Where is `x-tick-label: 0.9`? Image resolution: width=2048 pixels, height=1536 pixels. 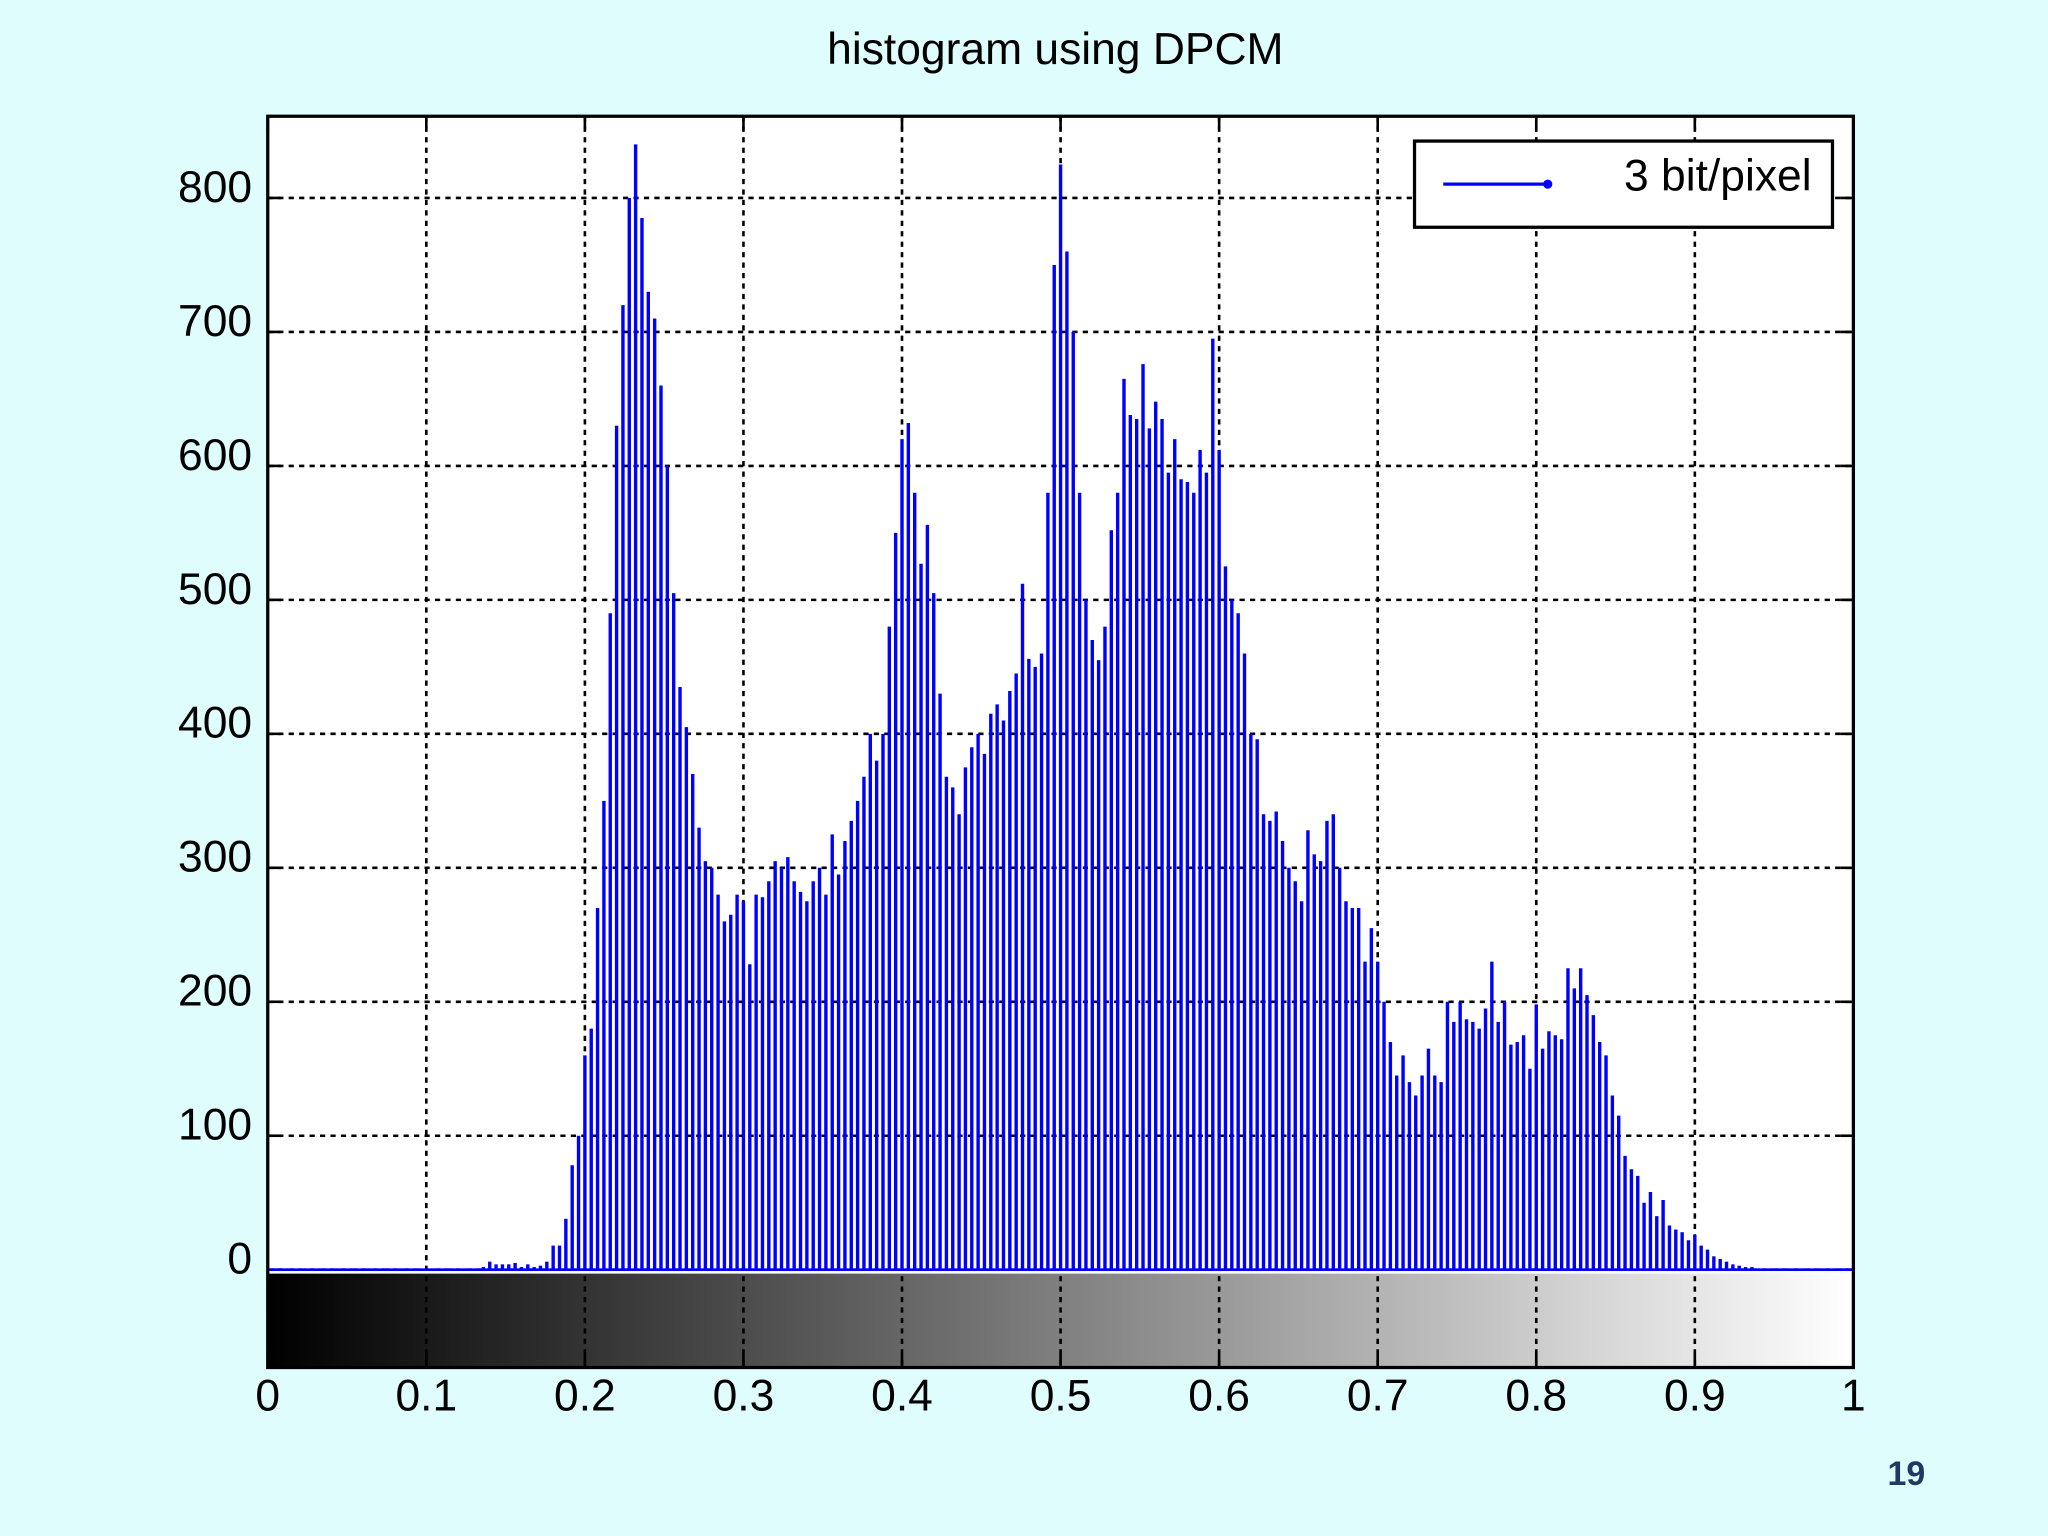
x-tick-label: 0.9 is located at coordinates (1695, 1396).